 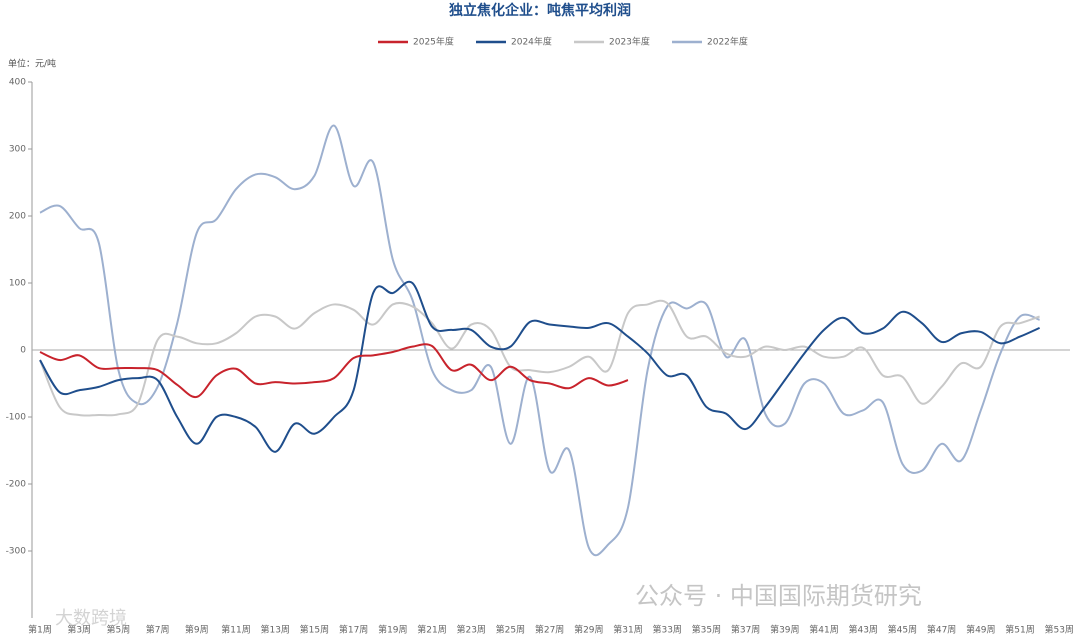 What do you see at coordinates (941, 630) in the screenshot?
I see `x-tick-label: 第47周` at bounding box center [941, 630].